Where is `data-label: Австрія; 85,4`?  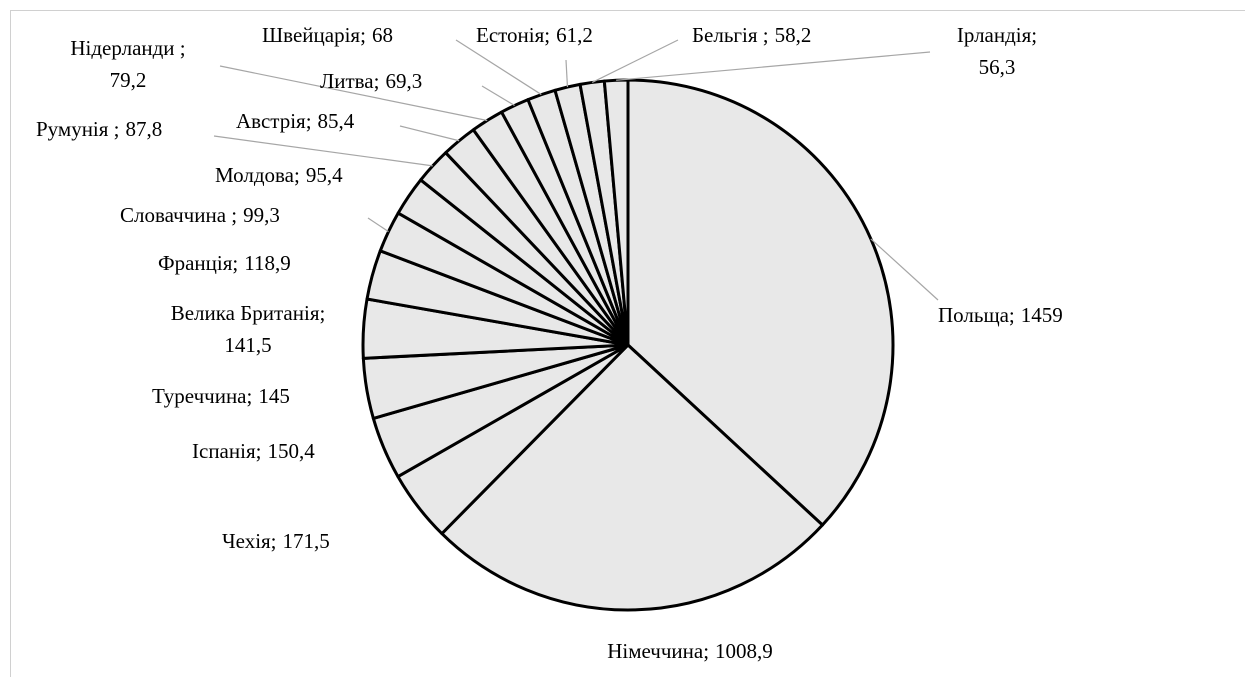
data-label: Австрія; 85,4 is located at coordinates (295, 121).